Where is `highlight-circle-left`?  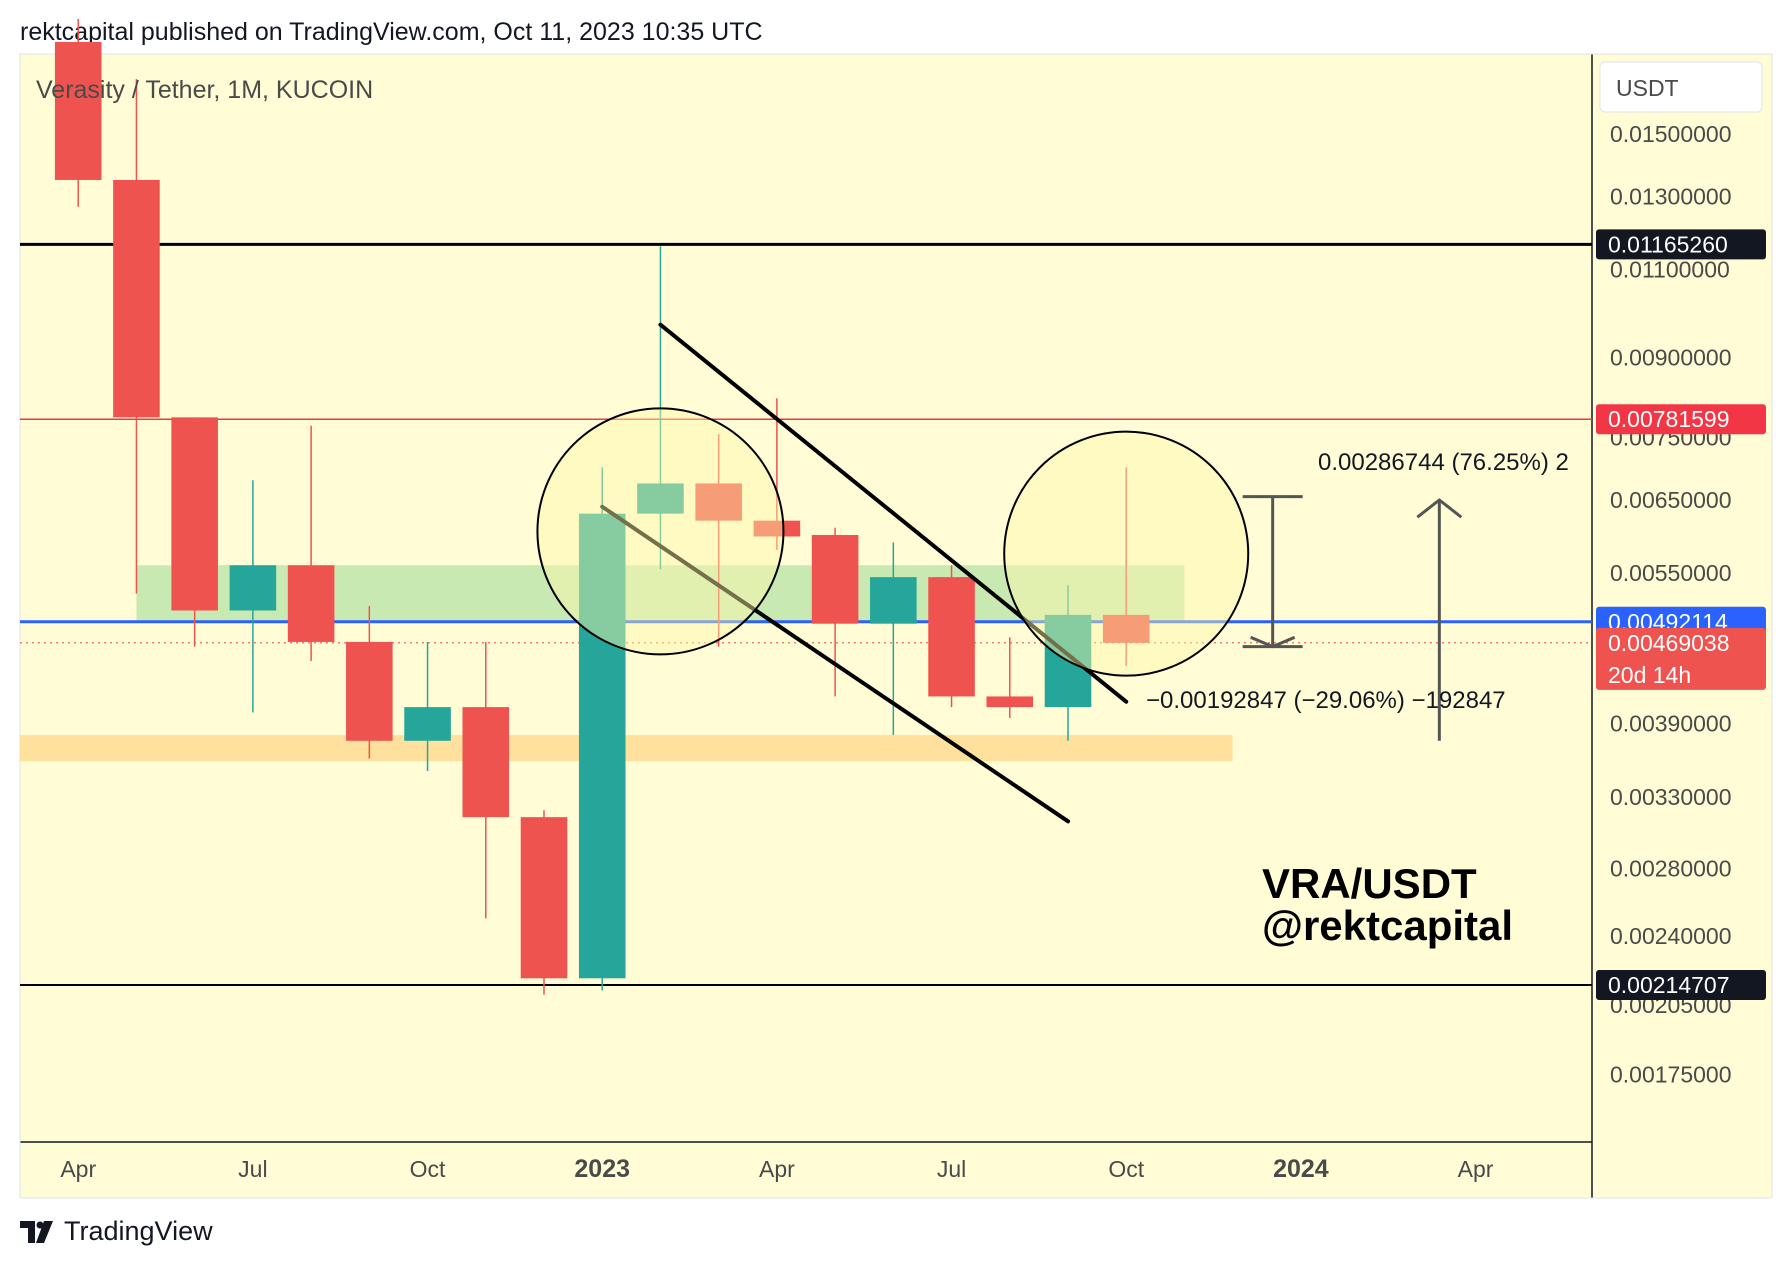 highlight-circle-left is located at coordinates (660, 531).